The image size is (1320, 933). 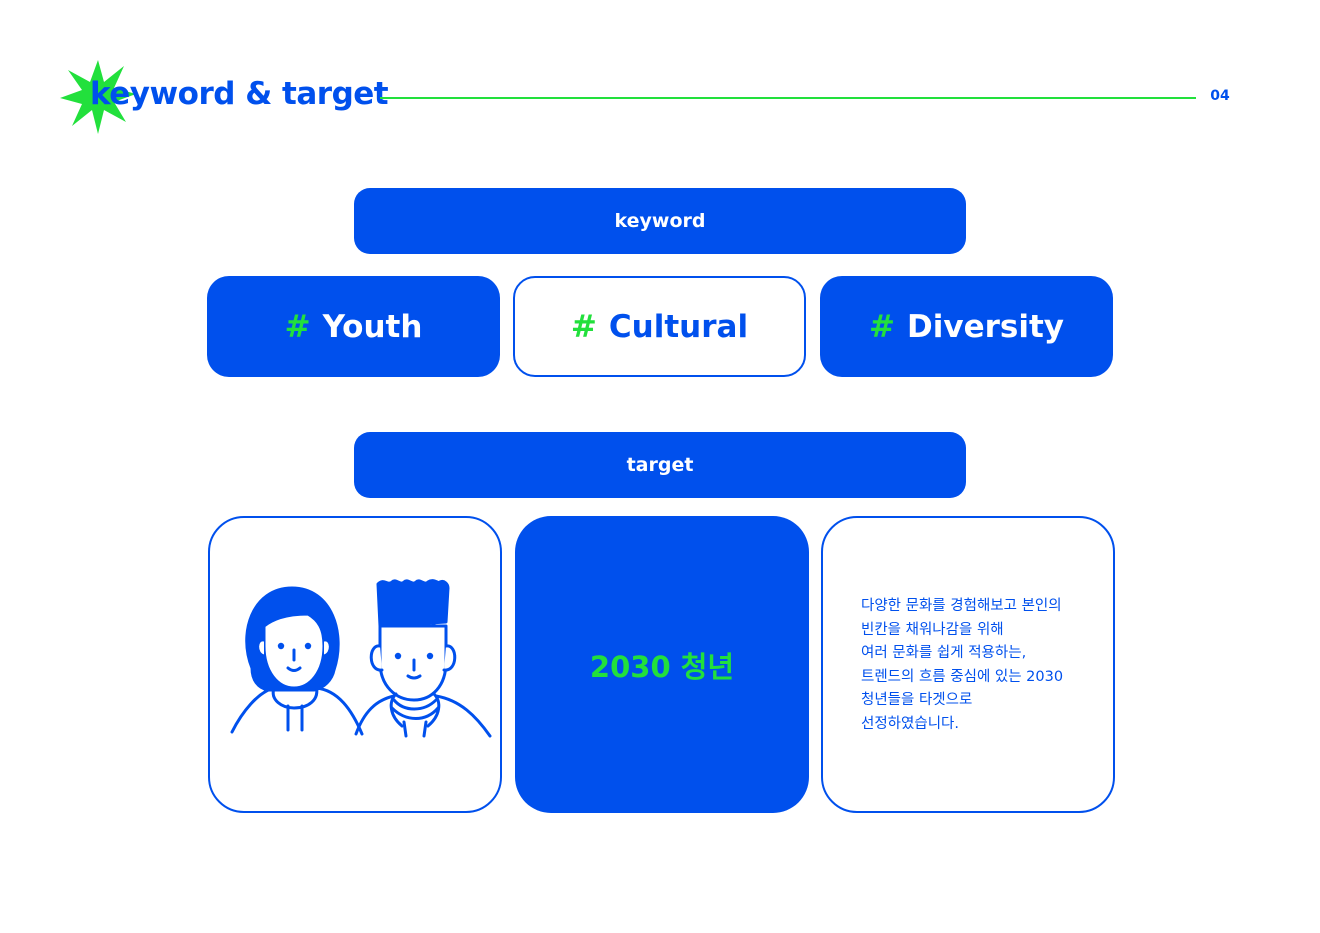 I want to click on target-section-label: target, so click(x=660, y=465).